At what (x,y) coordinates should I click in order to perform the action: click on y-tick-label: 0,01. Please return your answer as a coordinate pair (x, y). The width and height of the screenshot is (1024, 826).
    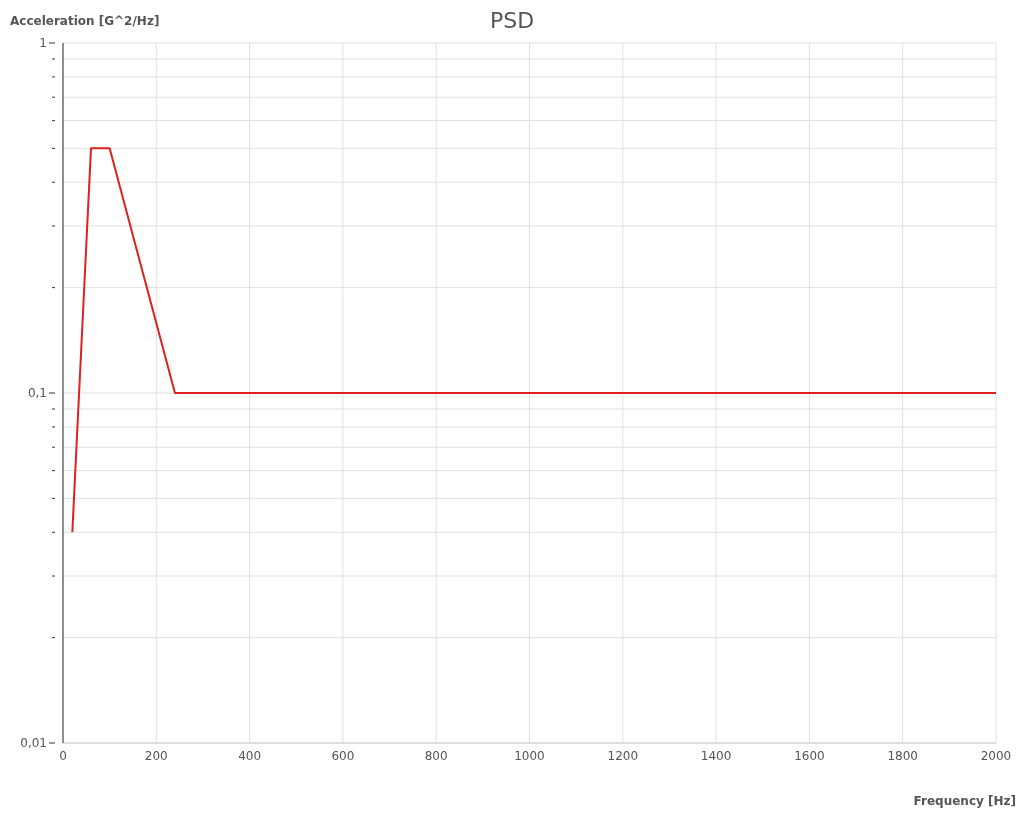
    Looking at the image, I should click on (33, 743).